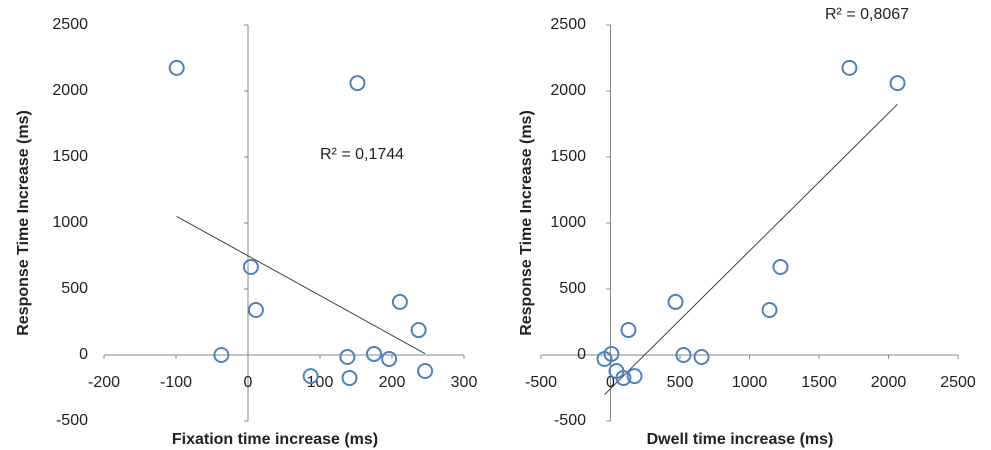  Describe the element at coordinates (958, 382) in the screenshot. I see `x-tick-label: 2500` at that location.